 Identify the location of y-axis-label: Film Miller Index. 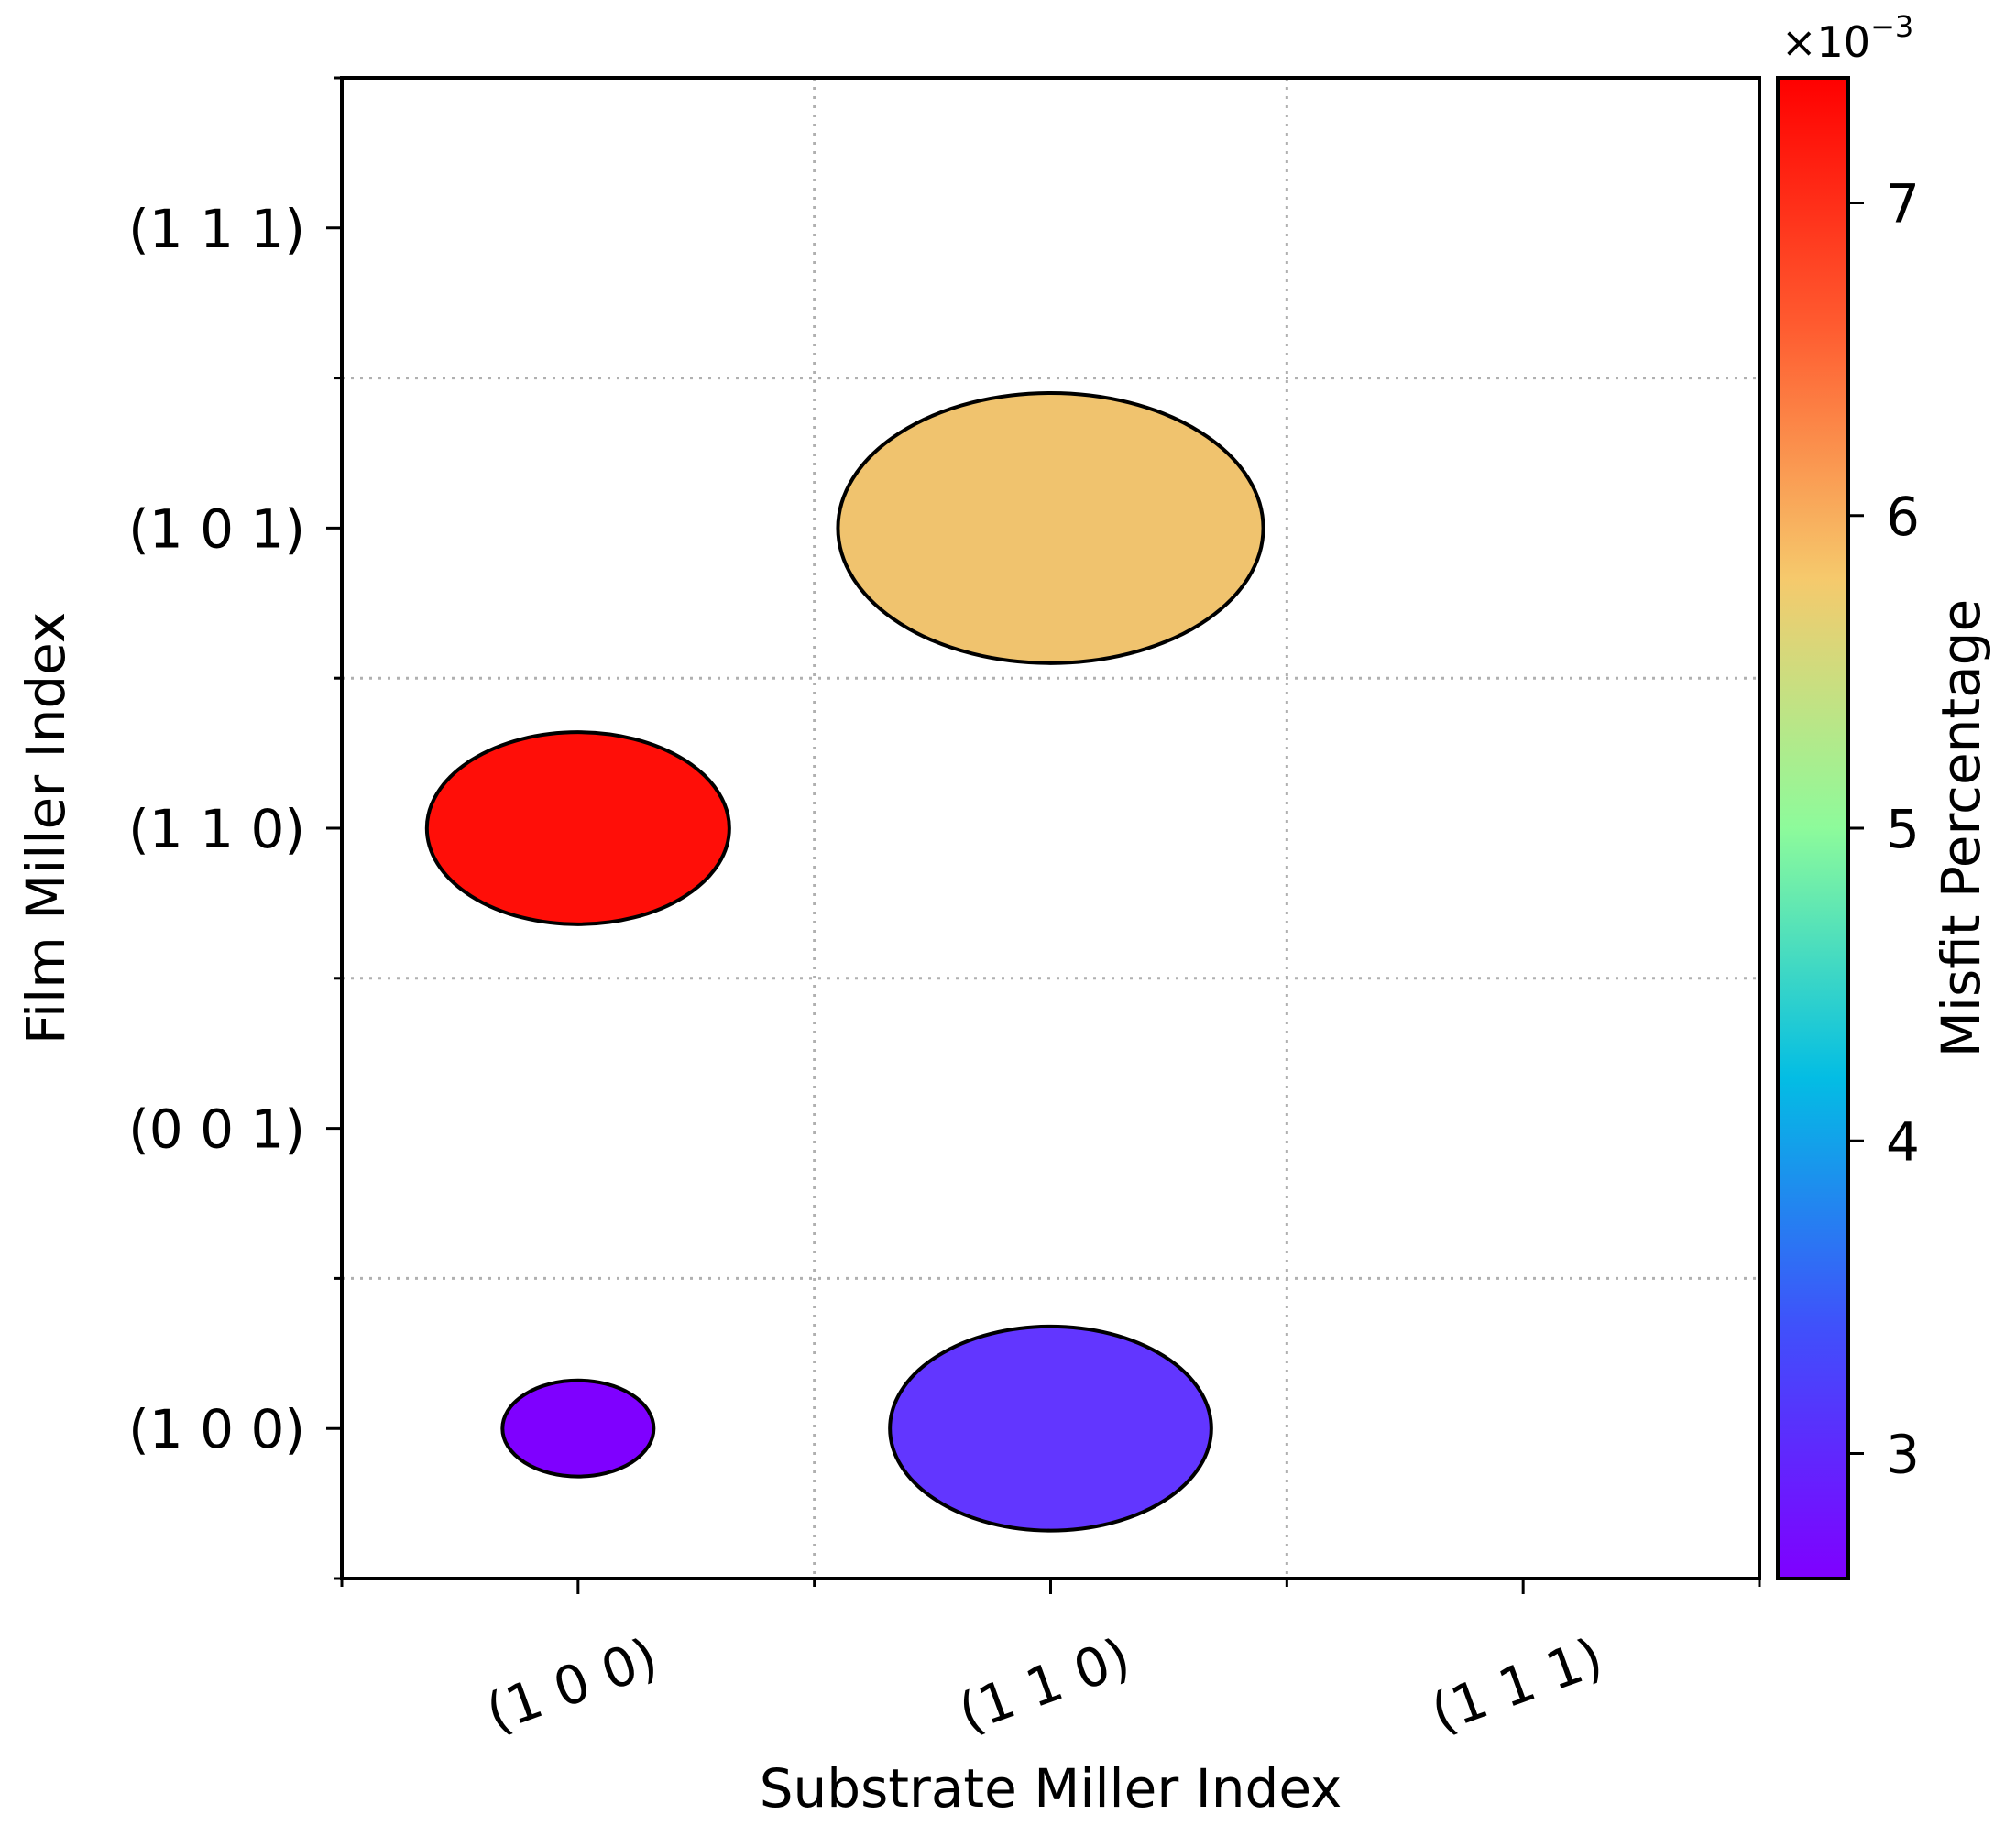
(46, 828).